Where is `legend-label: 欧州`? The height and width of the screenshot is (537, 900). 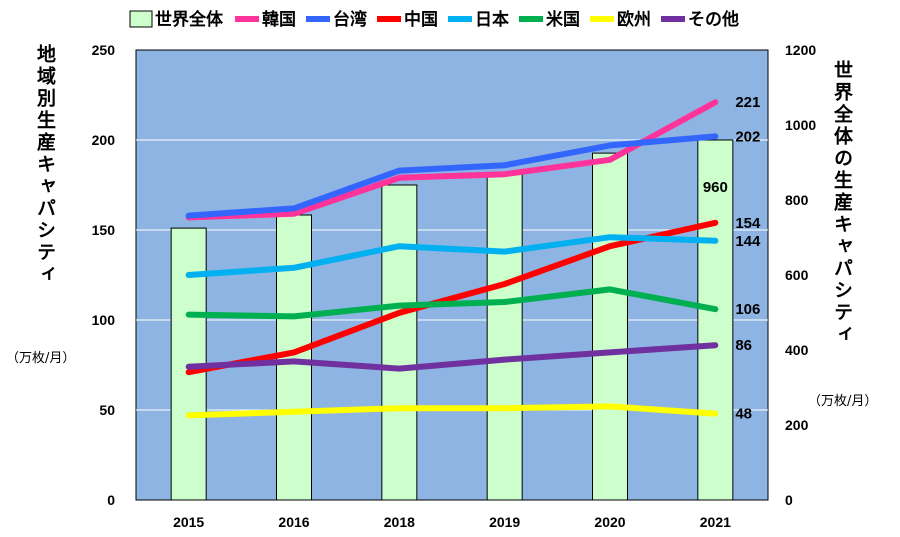
legend-label: 欧州 is located at coordinates (634, 19).